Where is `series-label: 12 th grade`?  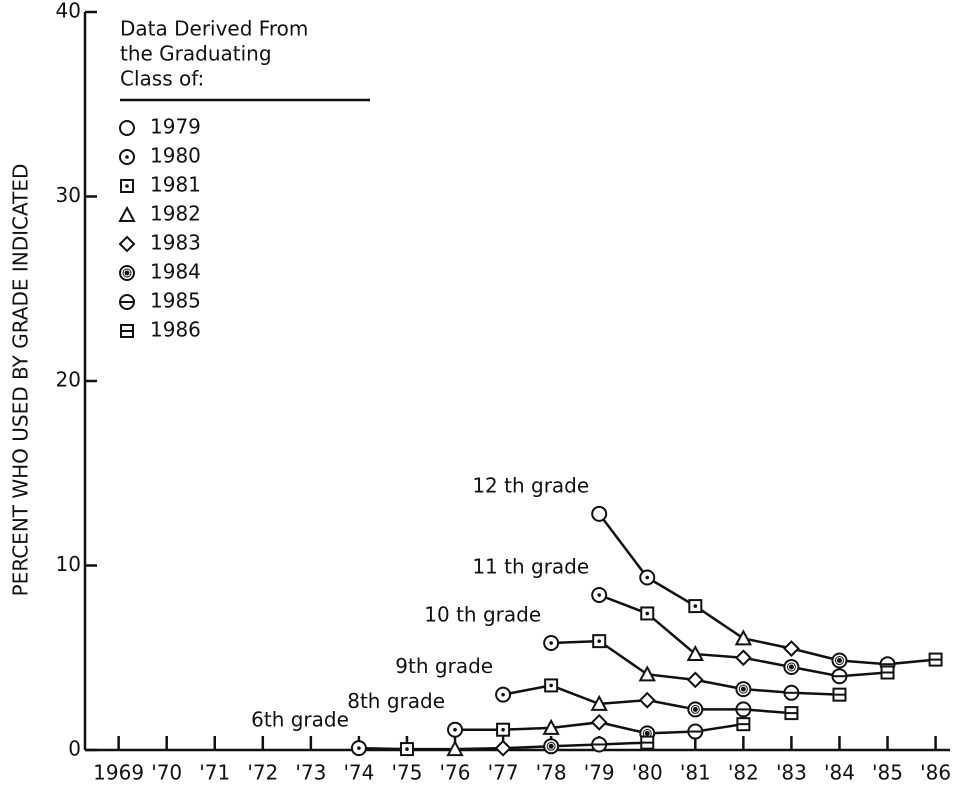 series-label: 12 th grade is located at coordinates (530, 485).